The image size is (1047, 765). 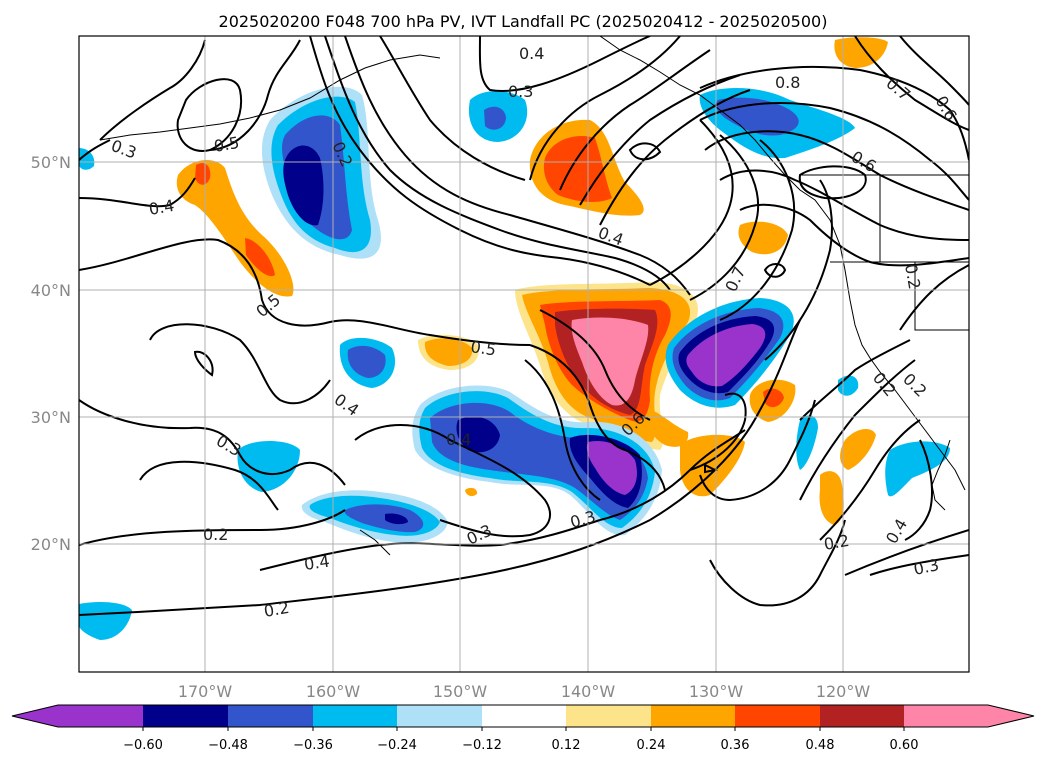 I want to click on colorbar-tick-label: 0.12, so click(x=566, y=745).